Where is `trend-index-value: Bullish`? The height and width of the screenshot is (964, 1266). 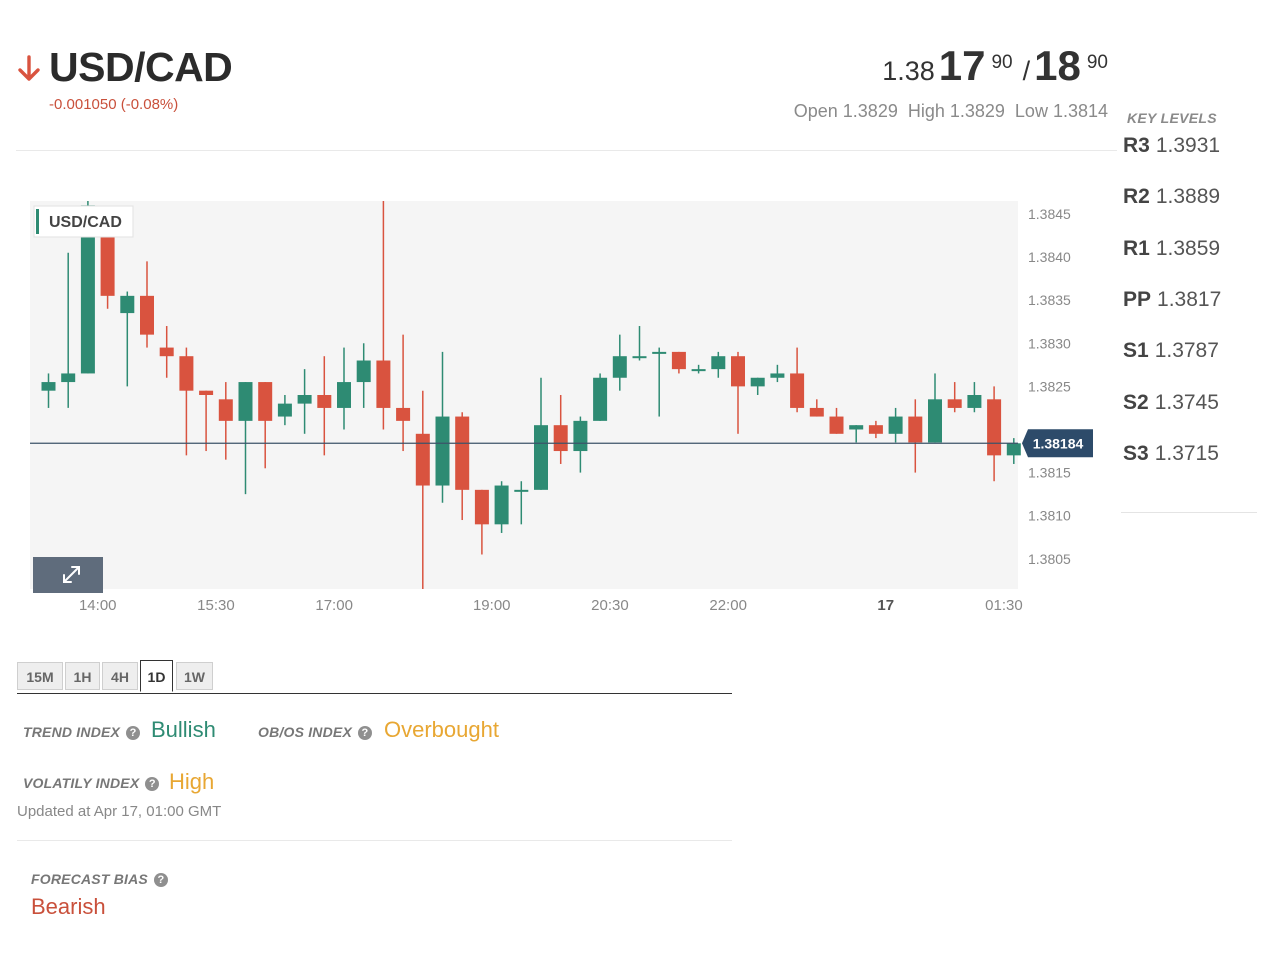
trend-index-value: Bullish is located at coordinates (183, 729).